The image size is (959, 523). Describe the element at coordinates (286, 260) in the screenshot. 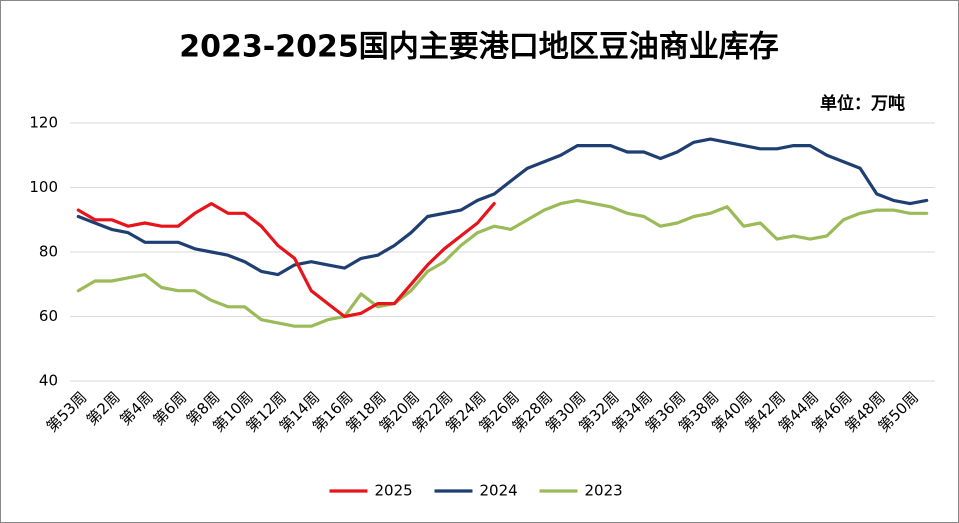

I see `series-line` at that location.